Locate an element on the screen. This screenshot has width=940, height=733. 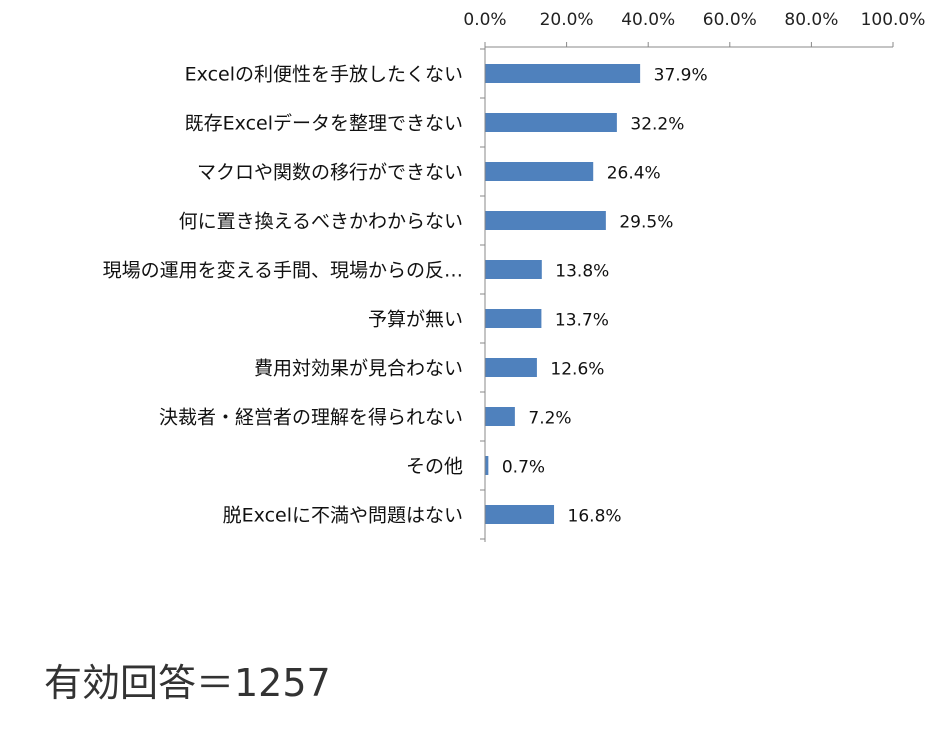
x-tick-label: 20.0% is located at coordinates (567, 20).